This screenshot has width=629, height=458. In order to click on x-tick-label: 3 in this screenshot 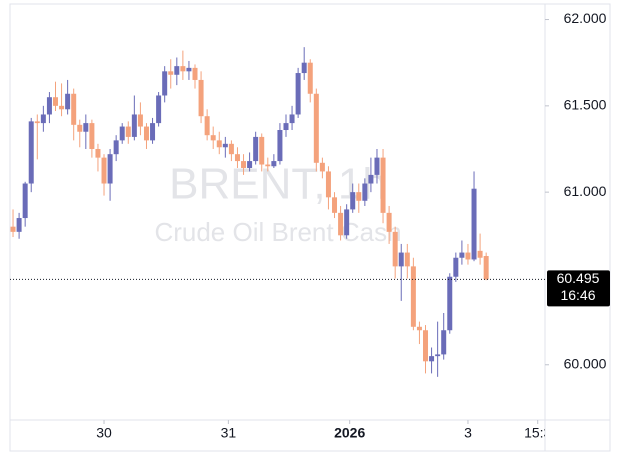, I will do `click(468, 433)`.